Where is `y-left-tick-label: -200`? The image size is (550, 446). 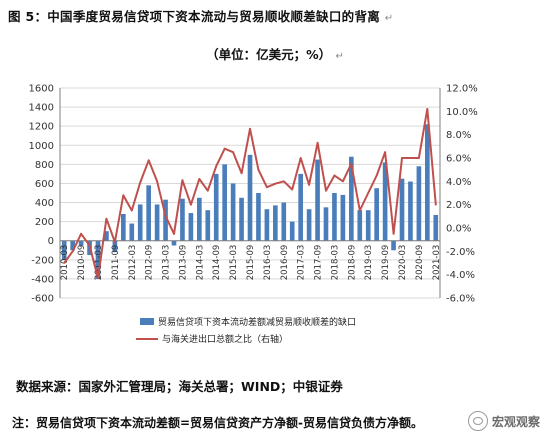 y-left-tick-label: -200 is located at coordinates (42, 260).